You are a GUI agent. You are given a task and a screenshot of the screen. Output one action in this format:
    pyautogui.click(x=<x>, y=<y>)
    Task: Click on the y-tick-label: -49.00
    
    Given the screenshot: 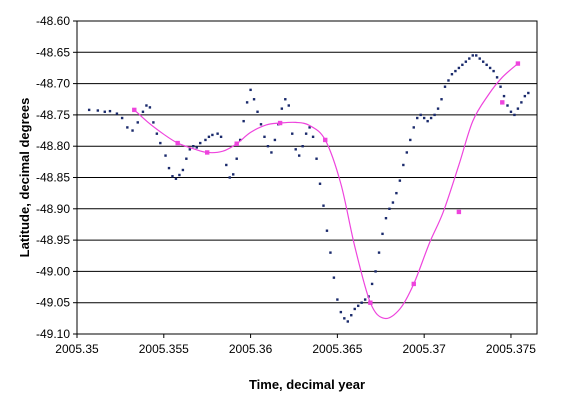 What is the action you would take?
    pyautogui.click(x=53, y=271)
    